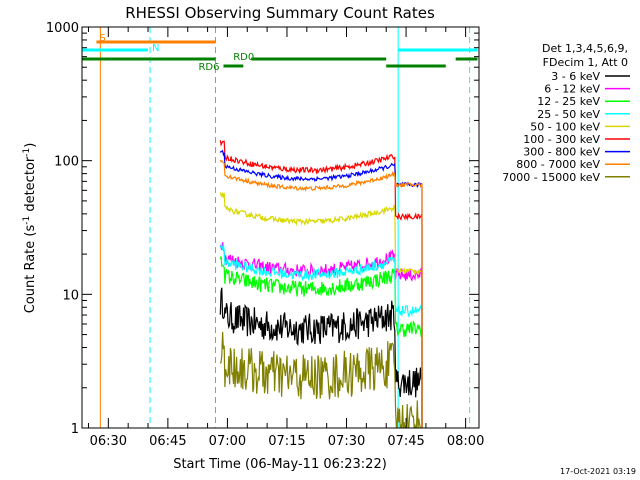 The width and height of the screenshot is (640, 480). What do you see at coordinates (561, 152) in the screenshot?
I see `legend-label-6: 300 - 800 keV` at bounding box center [561, 152].